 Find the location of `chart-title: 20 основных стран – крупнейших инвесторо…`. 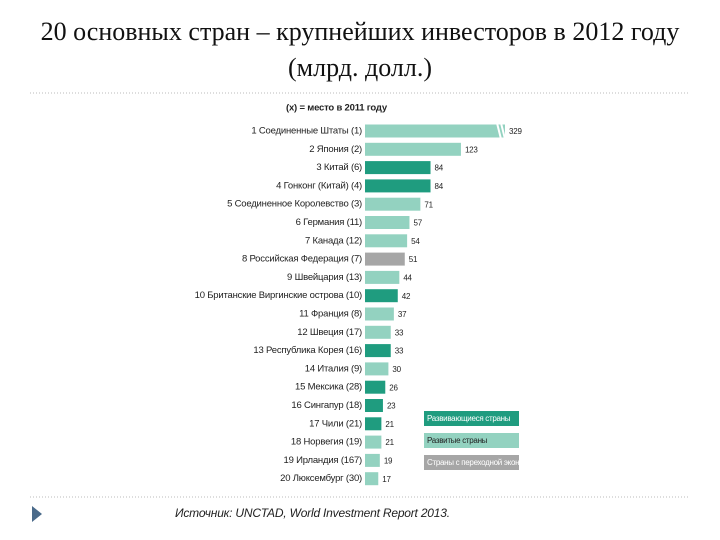

chart-title: 20 основных стран – крупнейших инвесторо… is located at coordinates (360, 49).